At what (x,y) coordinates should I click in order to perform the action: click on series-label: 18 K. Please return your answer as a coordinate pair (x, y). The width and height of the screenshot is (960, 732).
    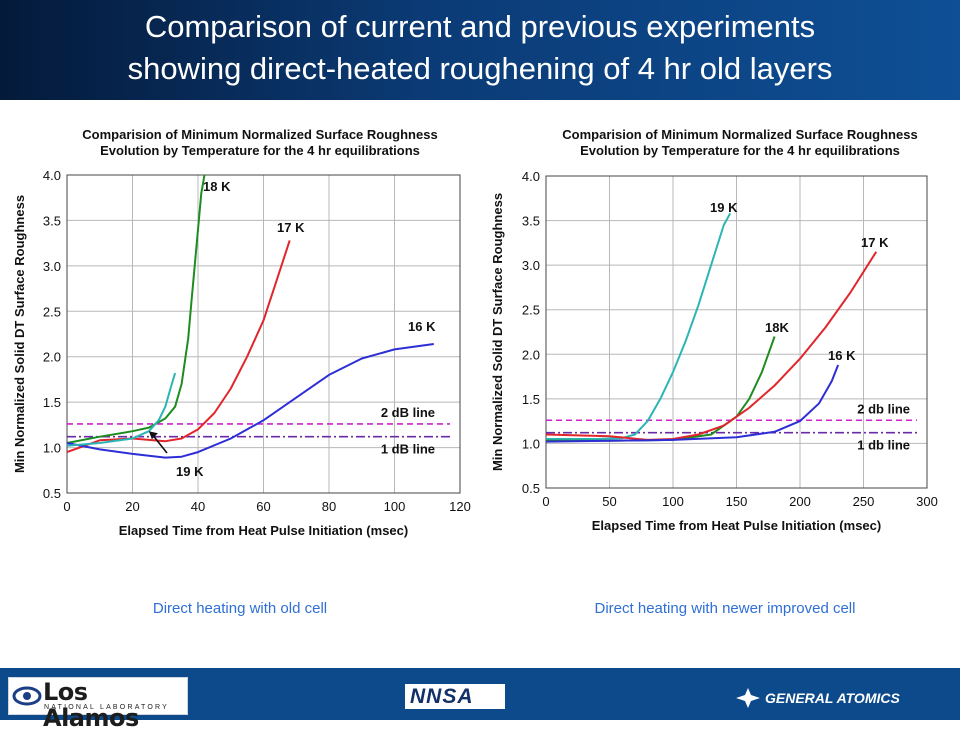
    Looking at the image, I should click on (217, 186).